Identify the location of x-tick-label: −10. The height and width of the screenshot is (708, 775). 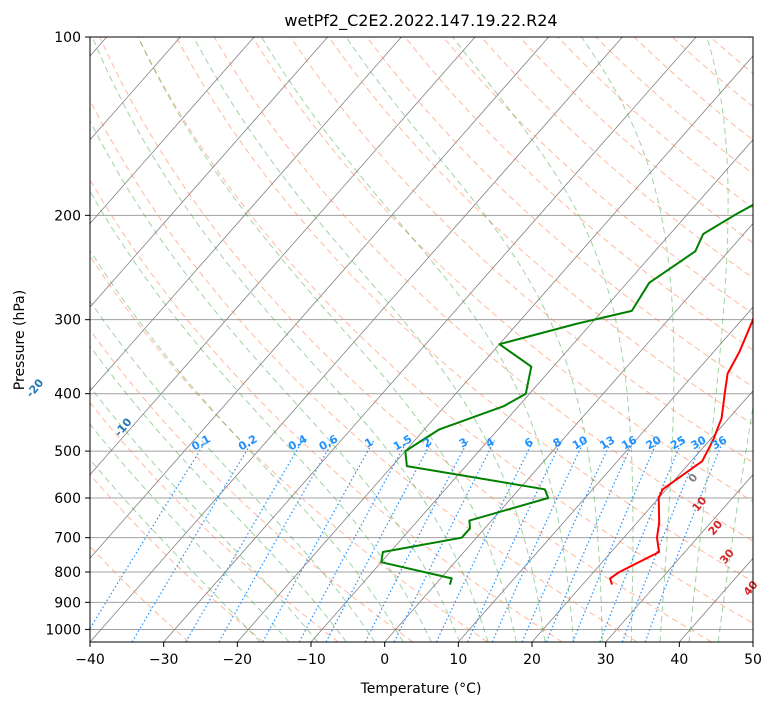
(311, 660).